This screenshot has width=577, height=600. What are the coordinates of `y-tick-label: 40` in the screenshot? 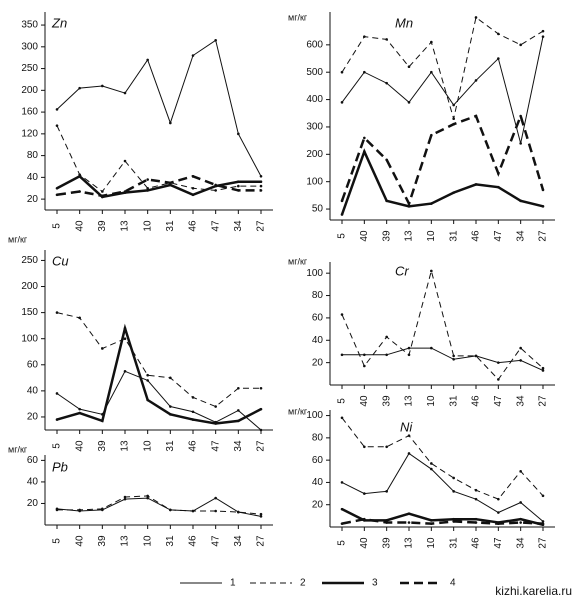 It's located at (33, 177).